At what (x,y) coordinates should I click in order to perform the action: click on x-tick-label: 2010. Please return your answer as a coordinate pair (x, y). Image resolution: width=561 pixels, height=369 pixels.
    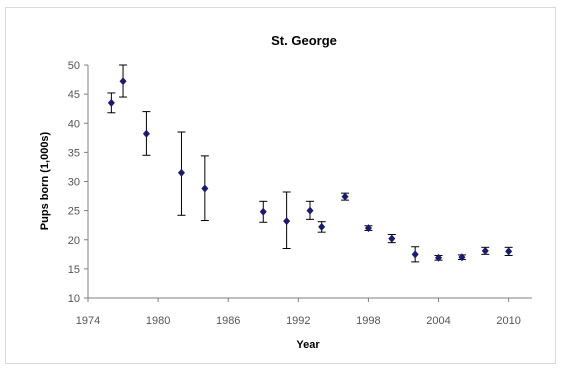
    Looking at the image, I should click on (508, 321).